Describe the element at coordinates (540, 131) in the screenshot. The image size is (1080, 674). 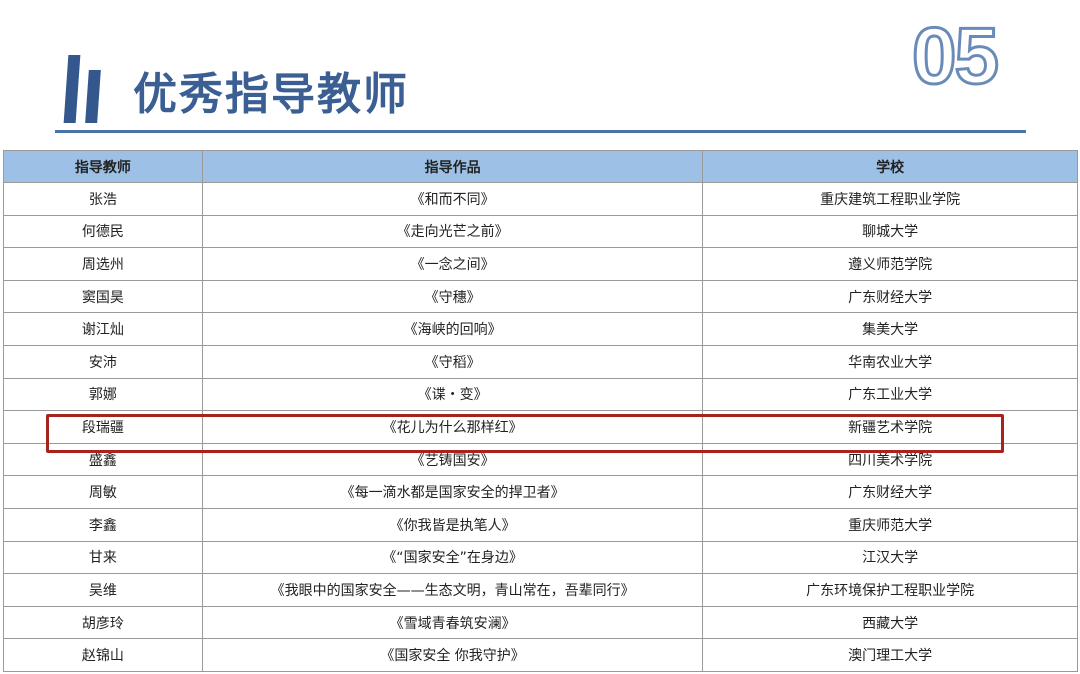
I see `title-divider` at that location.